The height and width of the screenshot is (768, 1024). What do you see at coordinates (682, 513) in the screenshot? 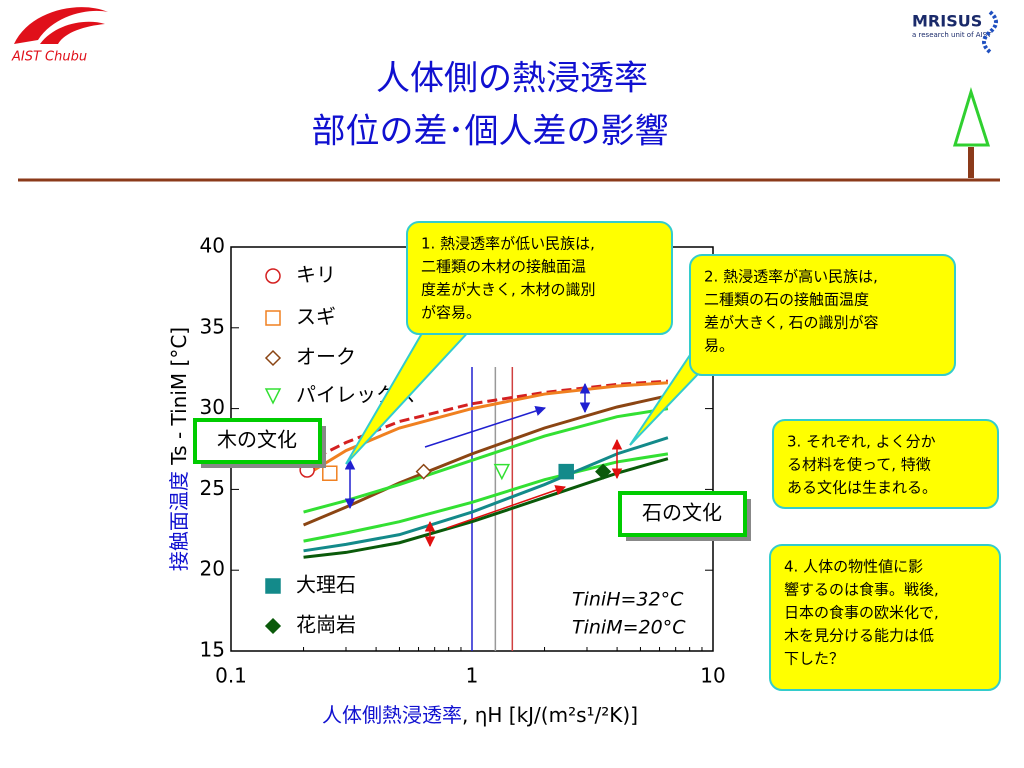
I see `stone-label: 石の文化` at bounding box center [682, 513].